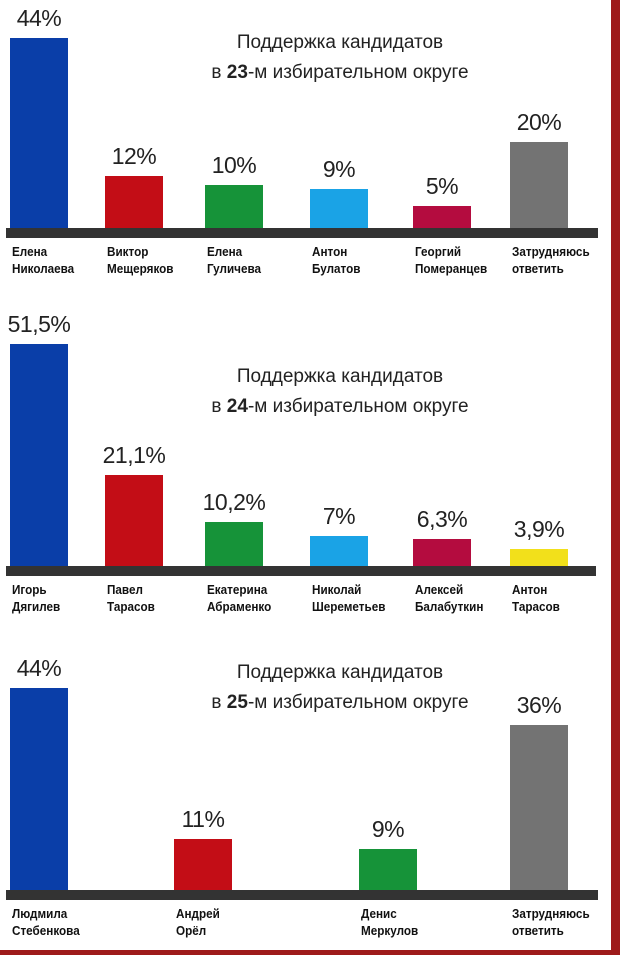  What do you see at coordinates (390, 922) in the screenshot?
I see `category-label: Денис Меркулов` at bounding box center [390, 922].